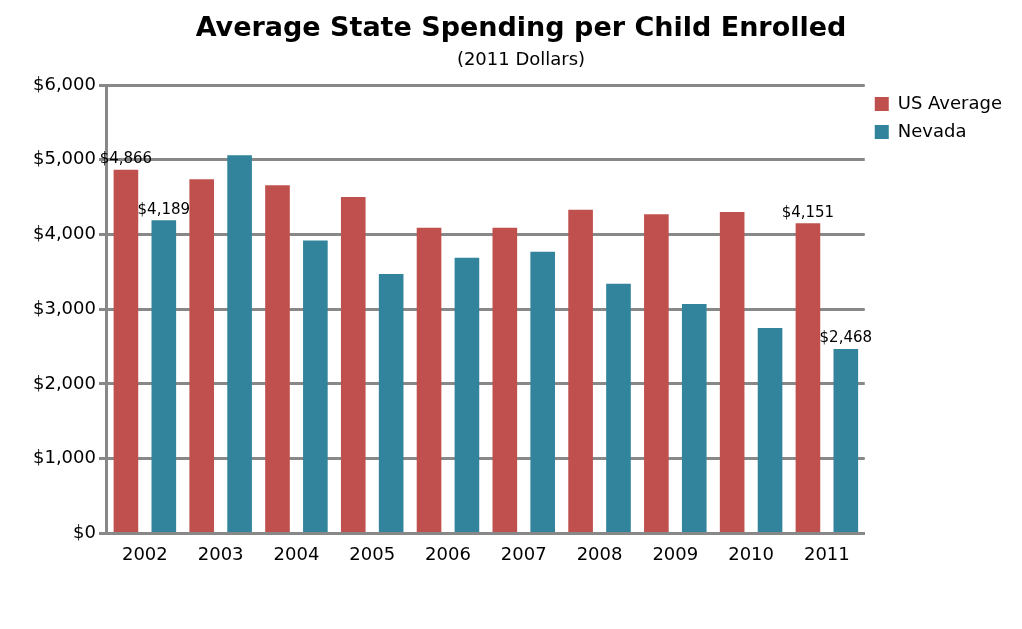  Describe the element at coordinates (64, 382) in the screenshot. I see `y-tick-label: $2,000` at that location.